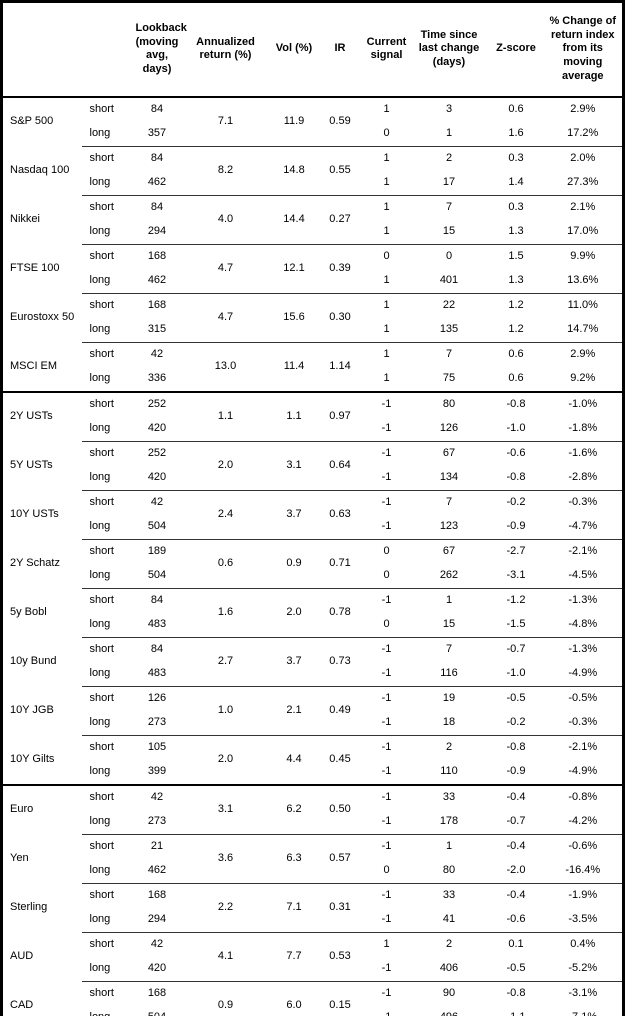 This screenshot has height=1016, width=625. I want to click on time-since-value: 135, so click(449, 329).